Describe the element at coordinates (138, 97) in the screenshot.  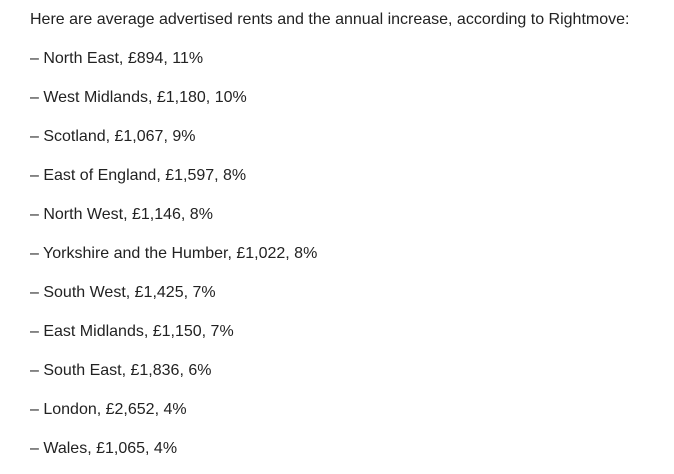
I see `list-item: – West Midlands, £1,180, 10%` at that location.